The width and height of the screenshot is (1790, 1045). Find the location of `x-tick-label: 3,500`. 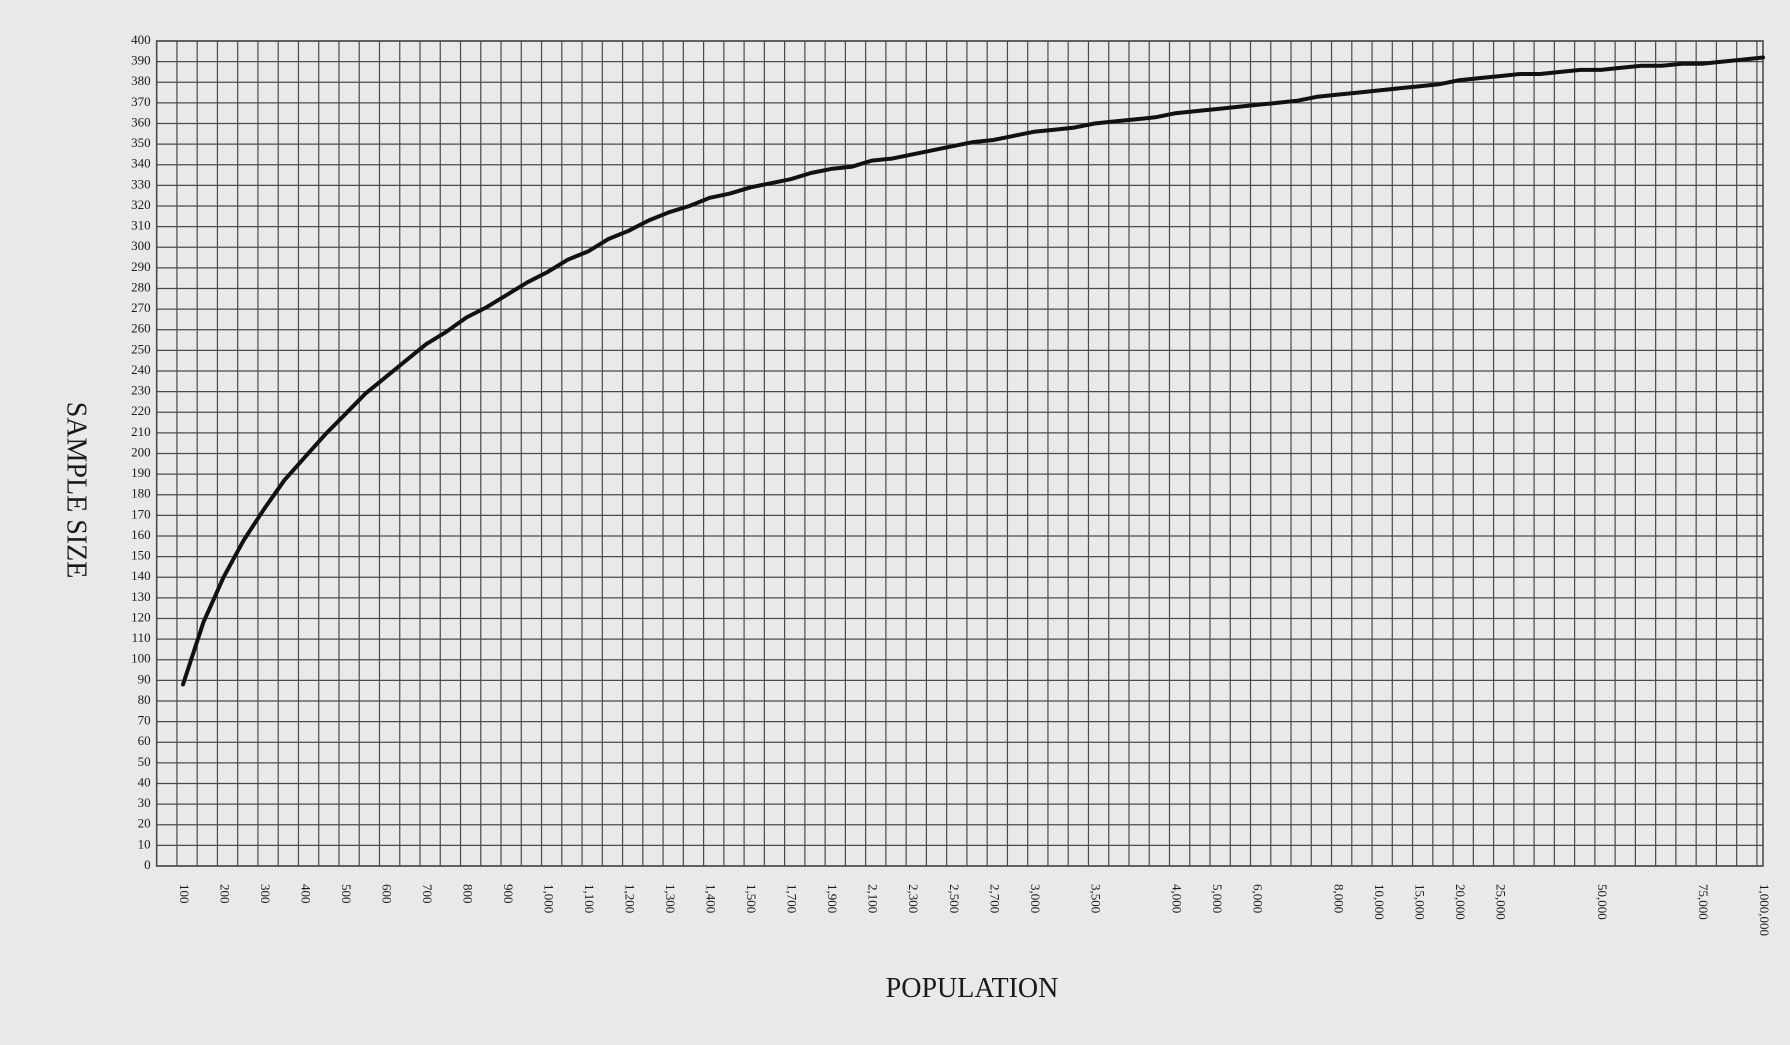

x-tick-label: 3,500 is located at coordinates (1096, 898).